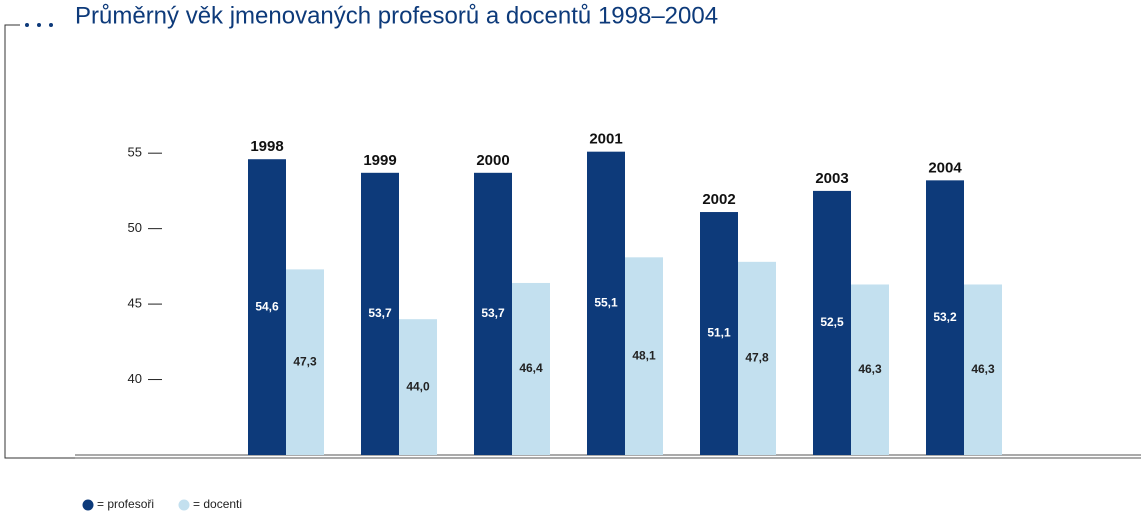 The width and height of the screenshot is (1141, 515). I want to click on category-label: 2004, so click(945, 167).